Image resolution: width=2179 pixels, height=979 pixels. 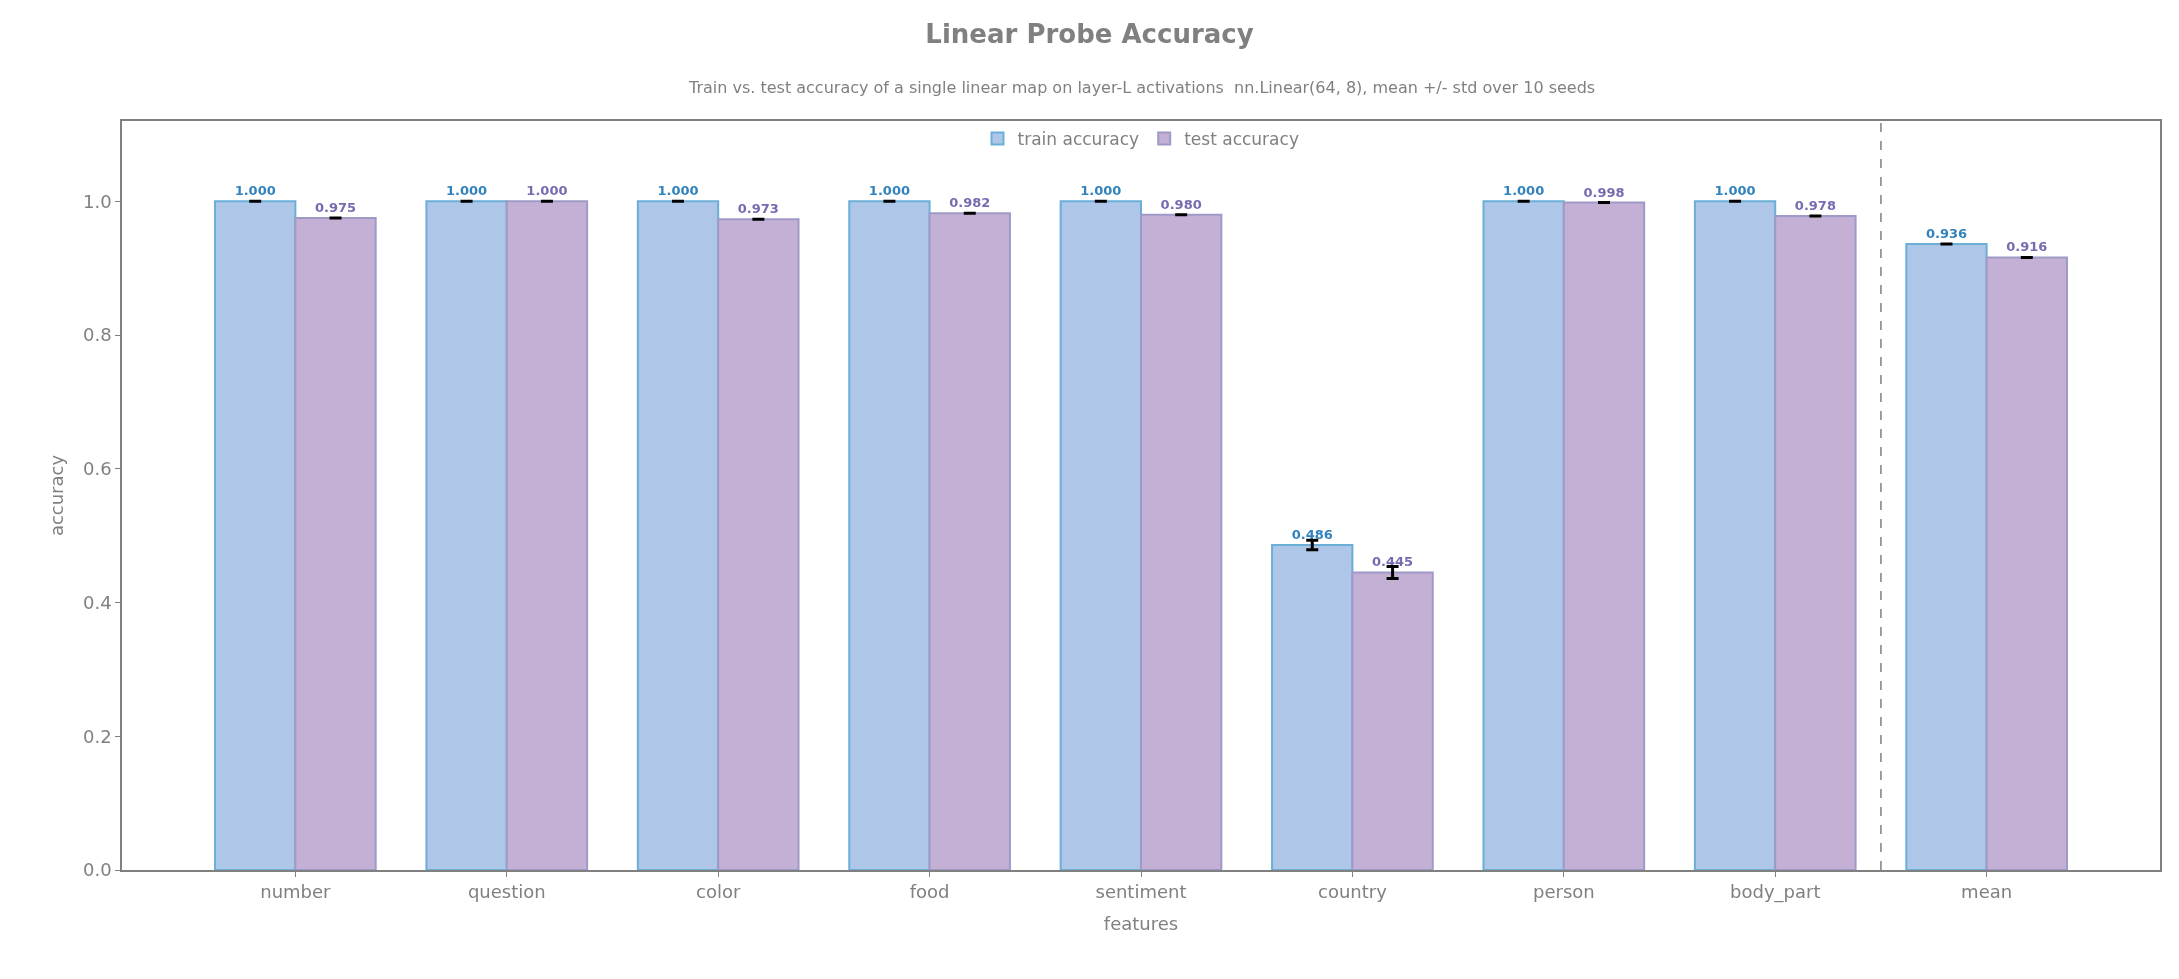 What do you see at coordinates (2027, 247) in the screenshot?
I see `data-label: 0.916` at bounding box center [2027, 247].